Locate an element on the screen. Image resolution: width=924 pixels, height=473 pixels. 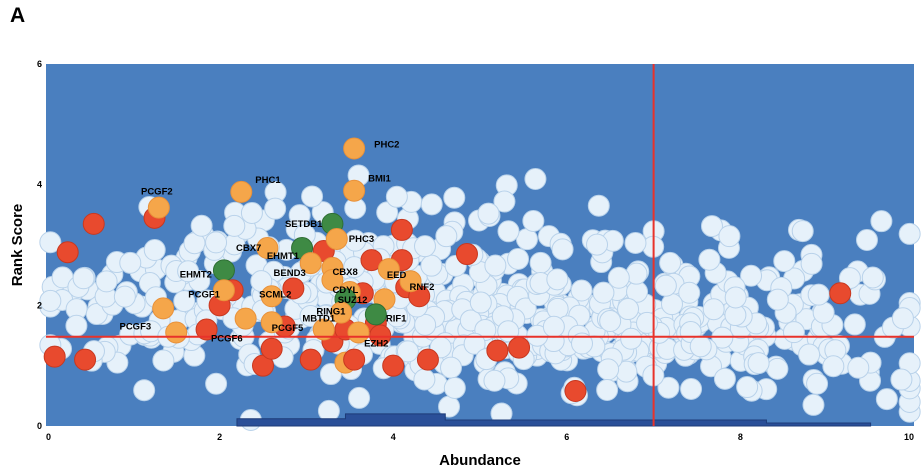
y-axis-ticks: 0 2 4 6 is located at coordinates (39, 245).